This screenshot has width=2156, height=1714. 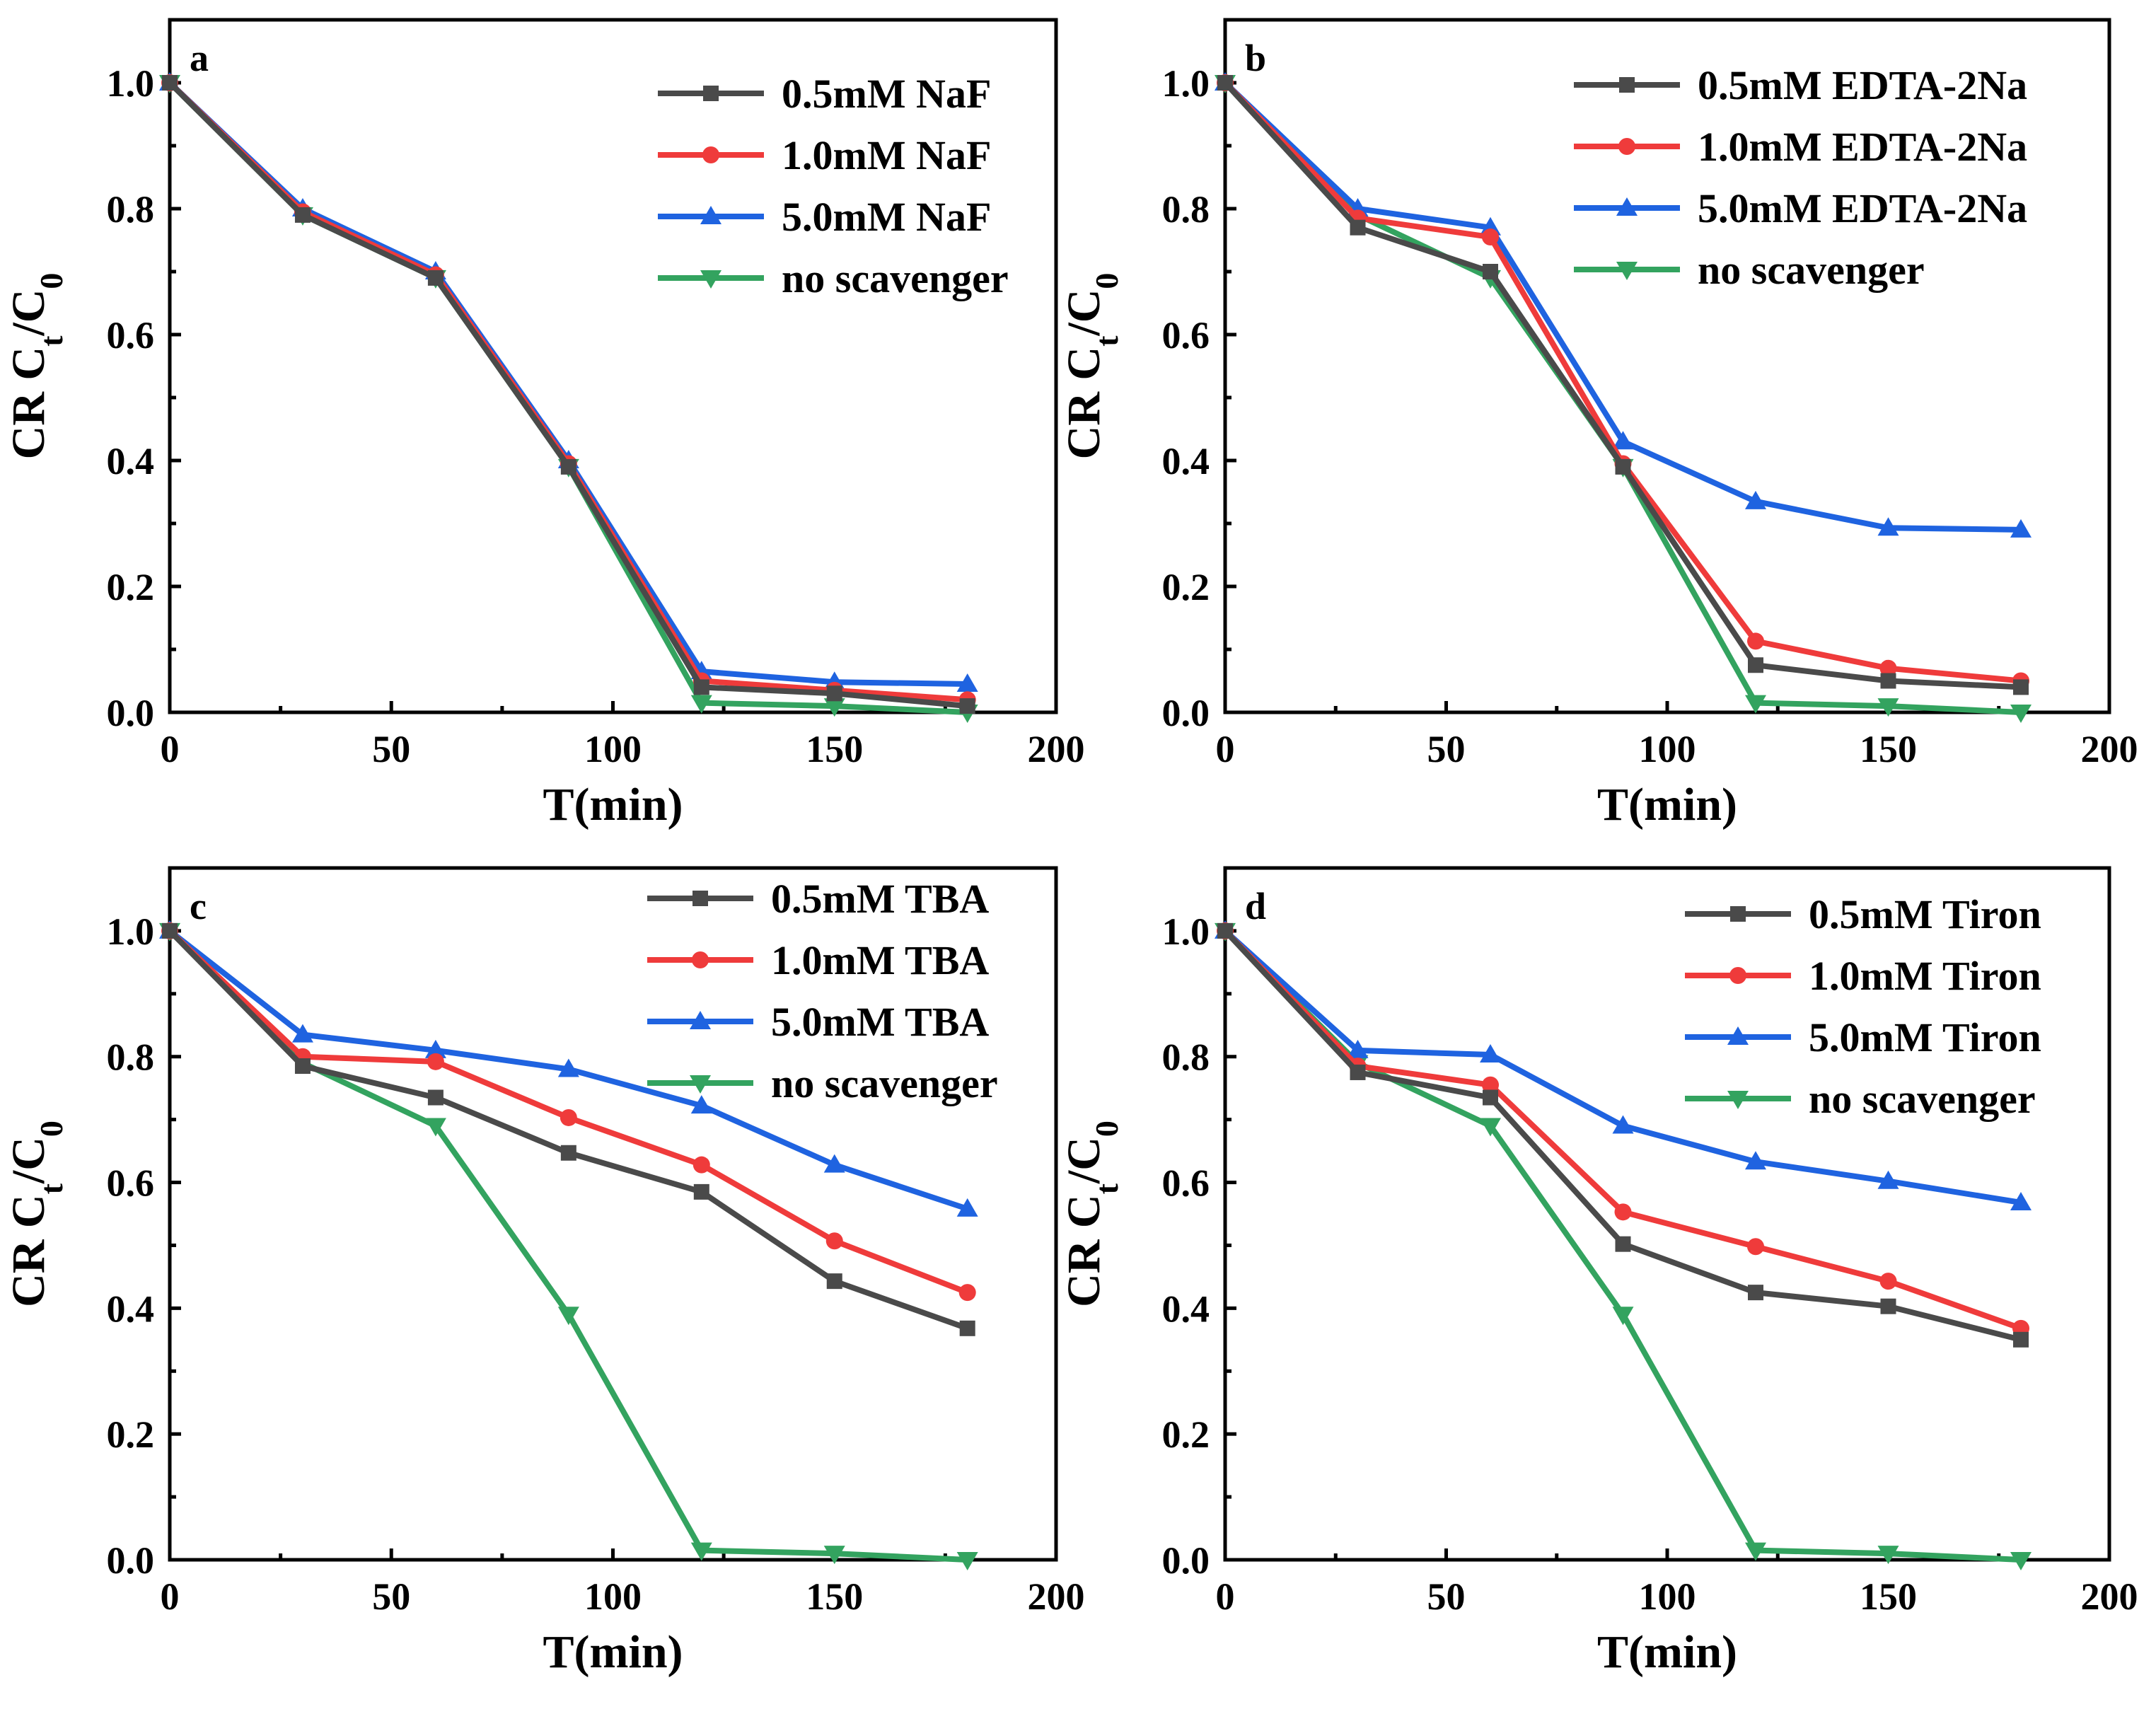 I want to click on legend-label: 0.5mM TBA, so click(x=880, y=899).